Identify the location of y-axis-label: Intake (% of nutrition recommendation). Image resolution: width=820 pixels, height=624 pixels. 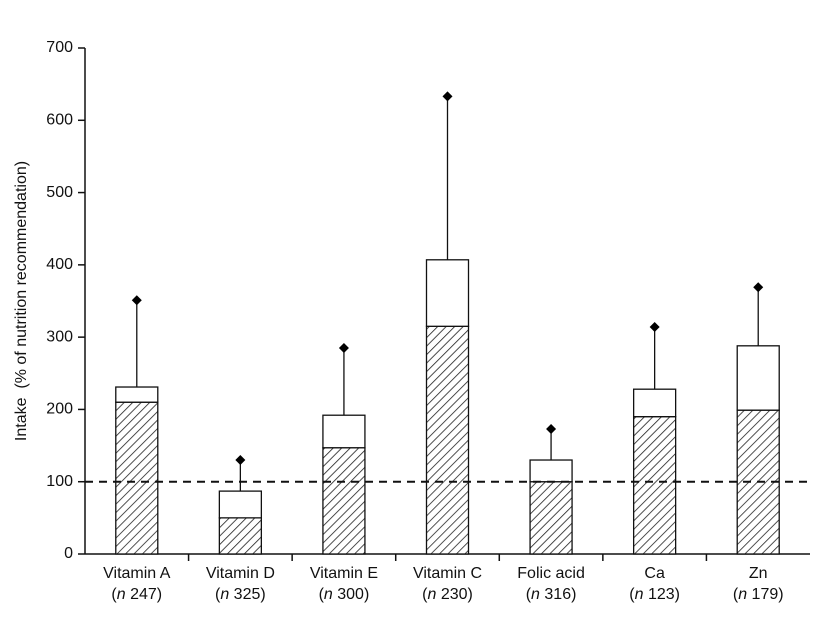
(21, 301).